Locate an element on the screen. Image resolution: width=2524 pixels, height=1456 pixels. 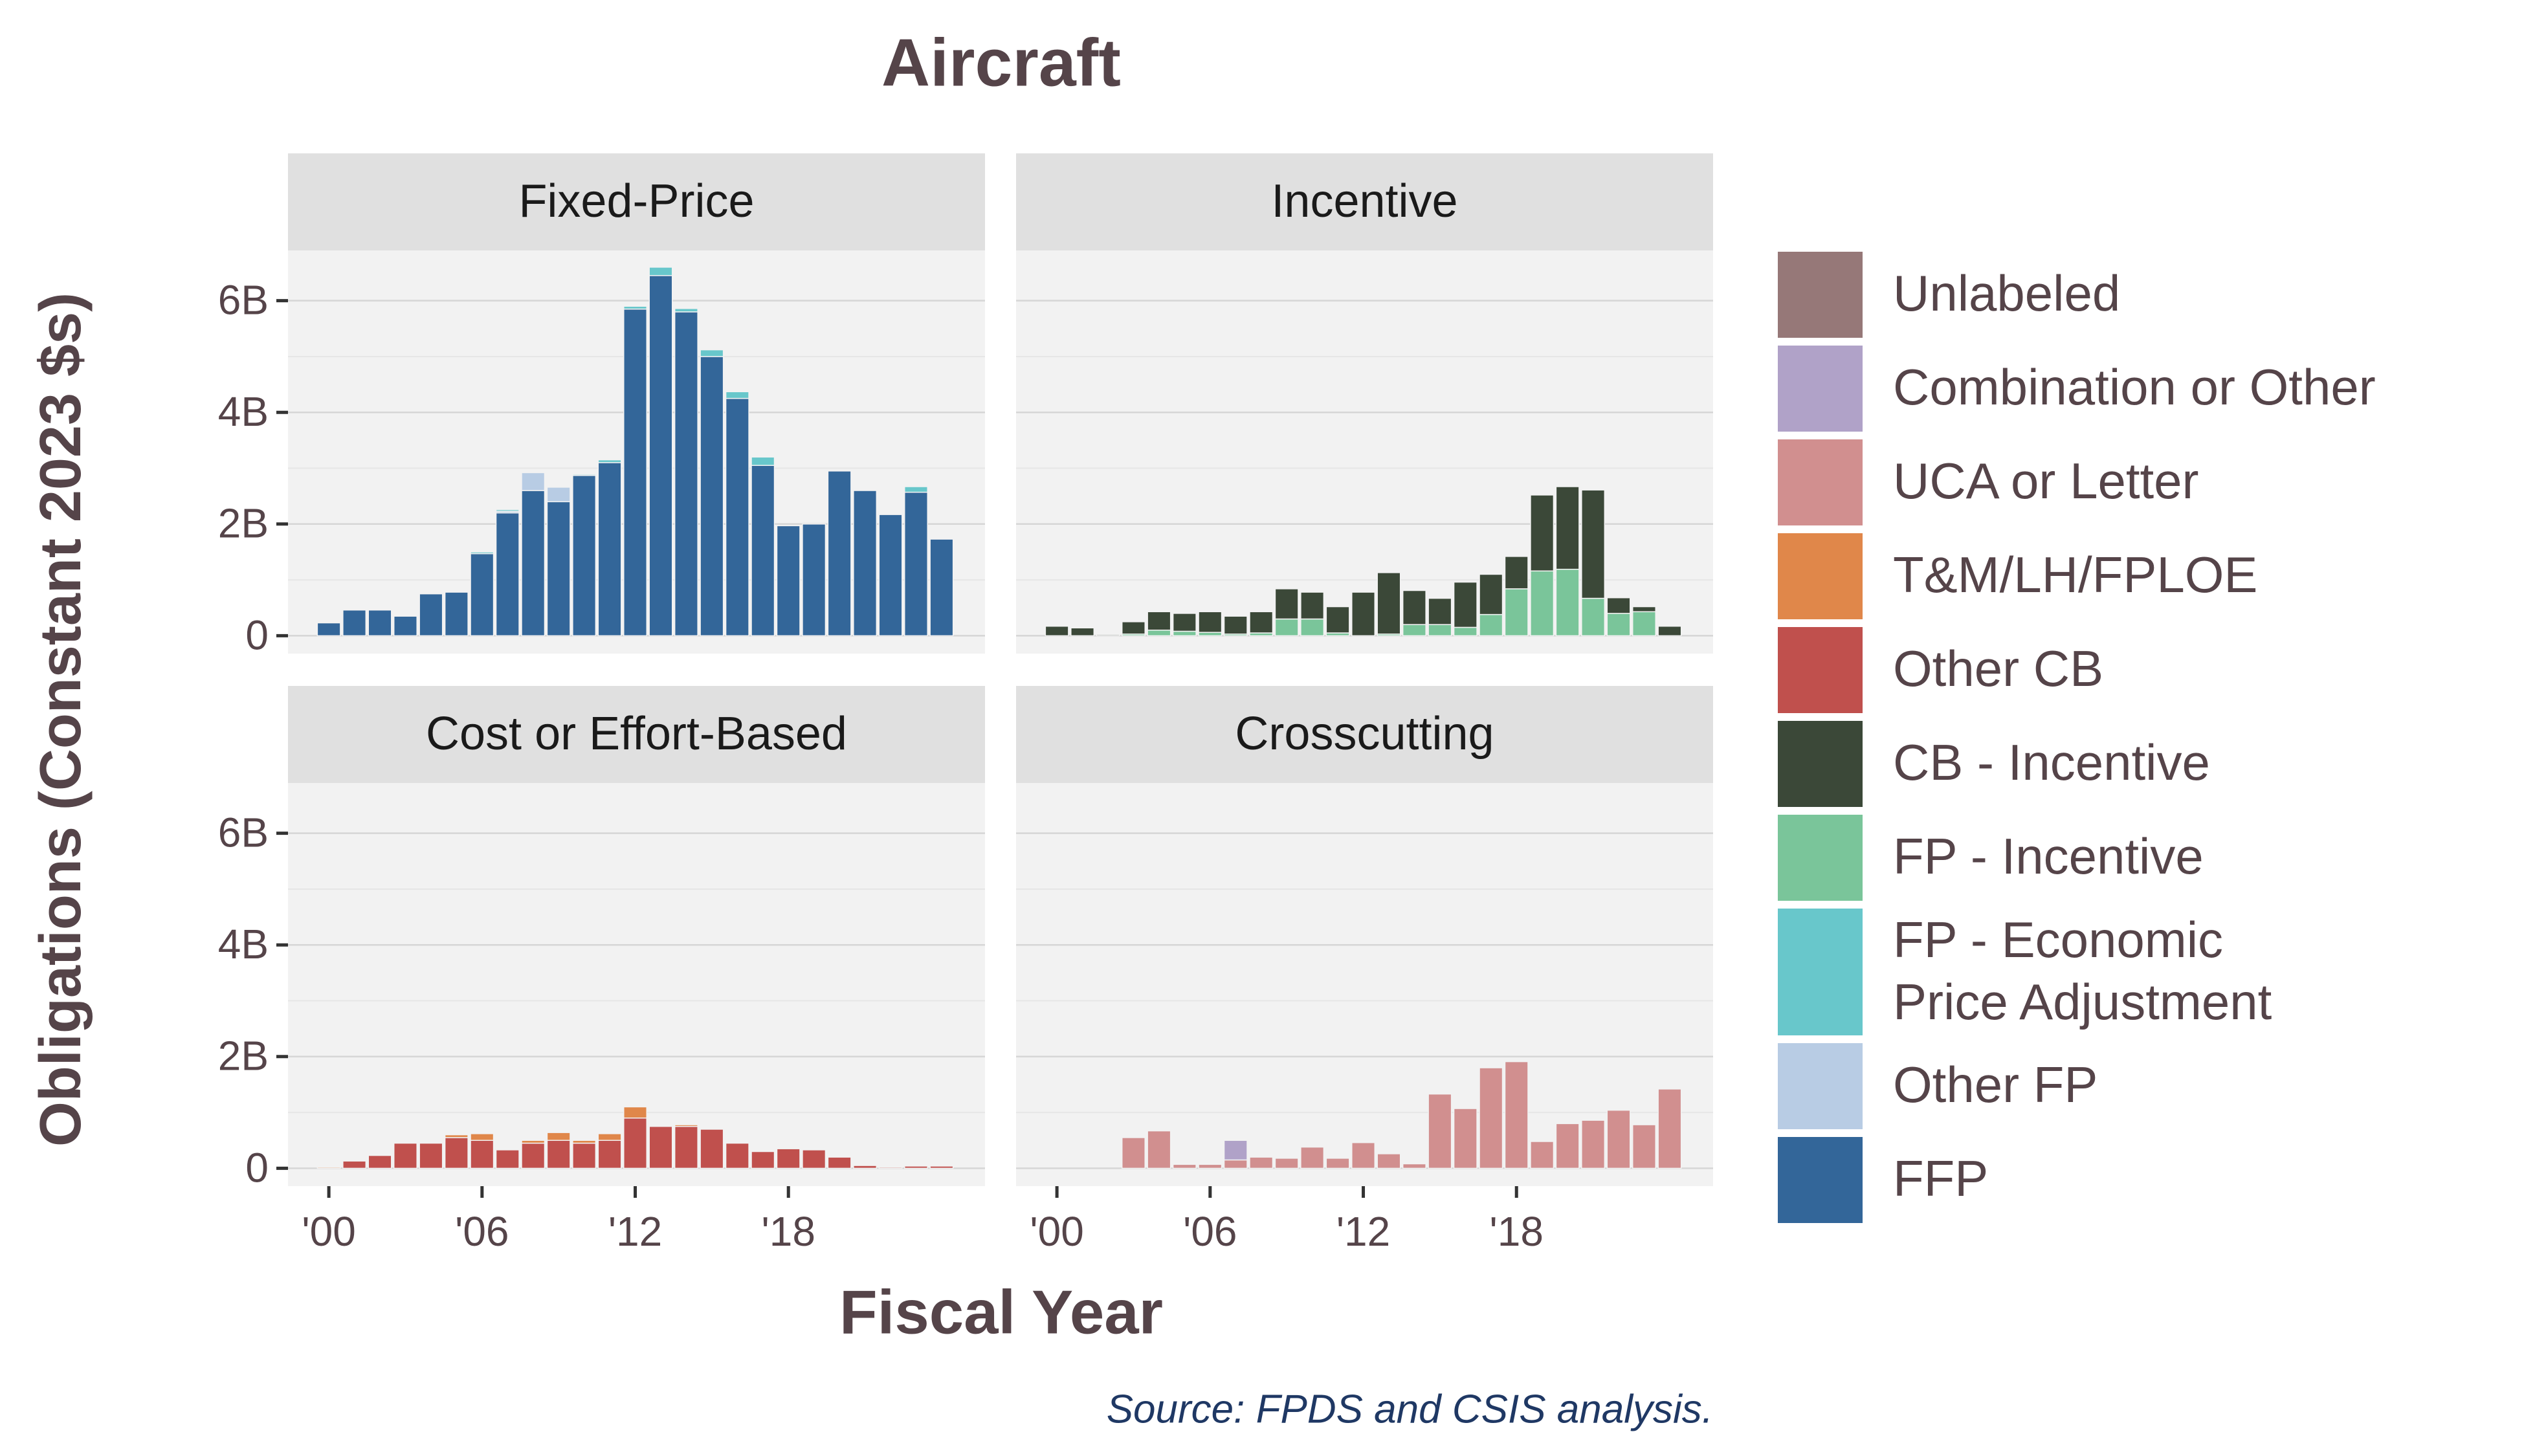
facet-title: Cost or Effort-Based is located at coordinates (636, 734).